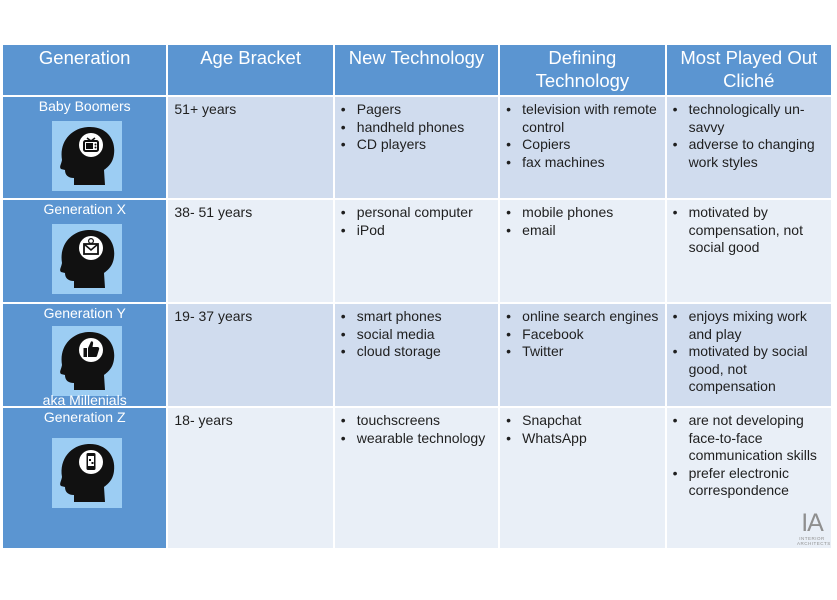 The width and height of the screenshot is (837, 600). I want to click on list-item: smart phones, so click(417, 317).